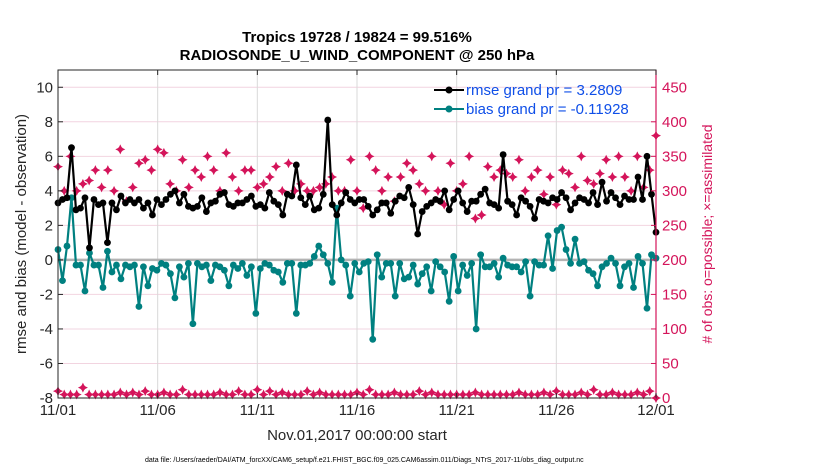  I want to click on y-right-tick-label: 200, so click(674, 260).